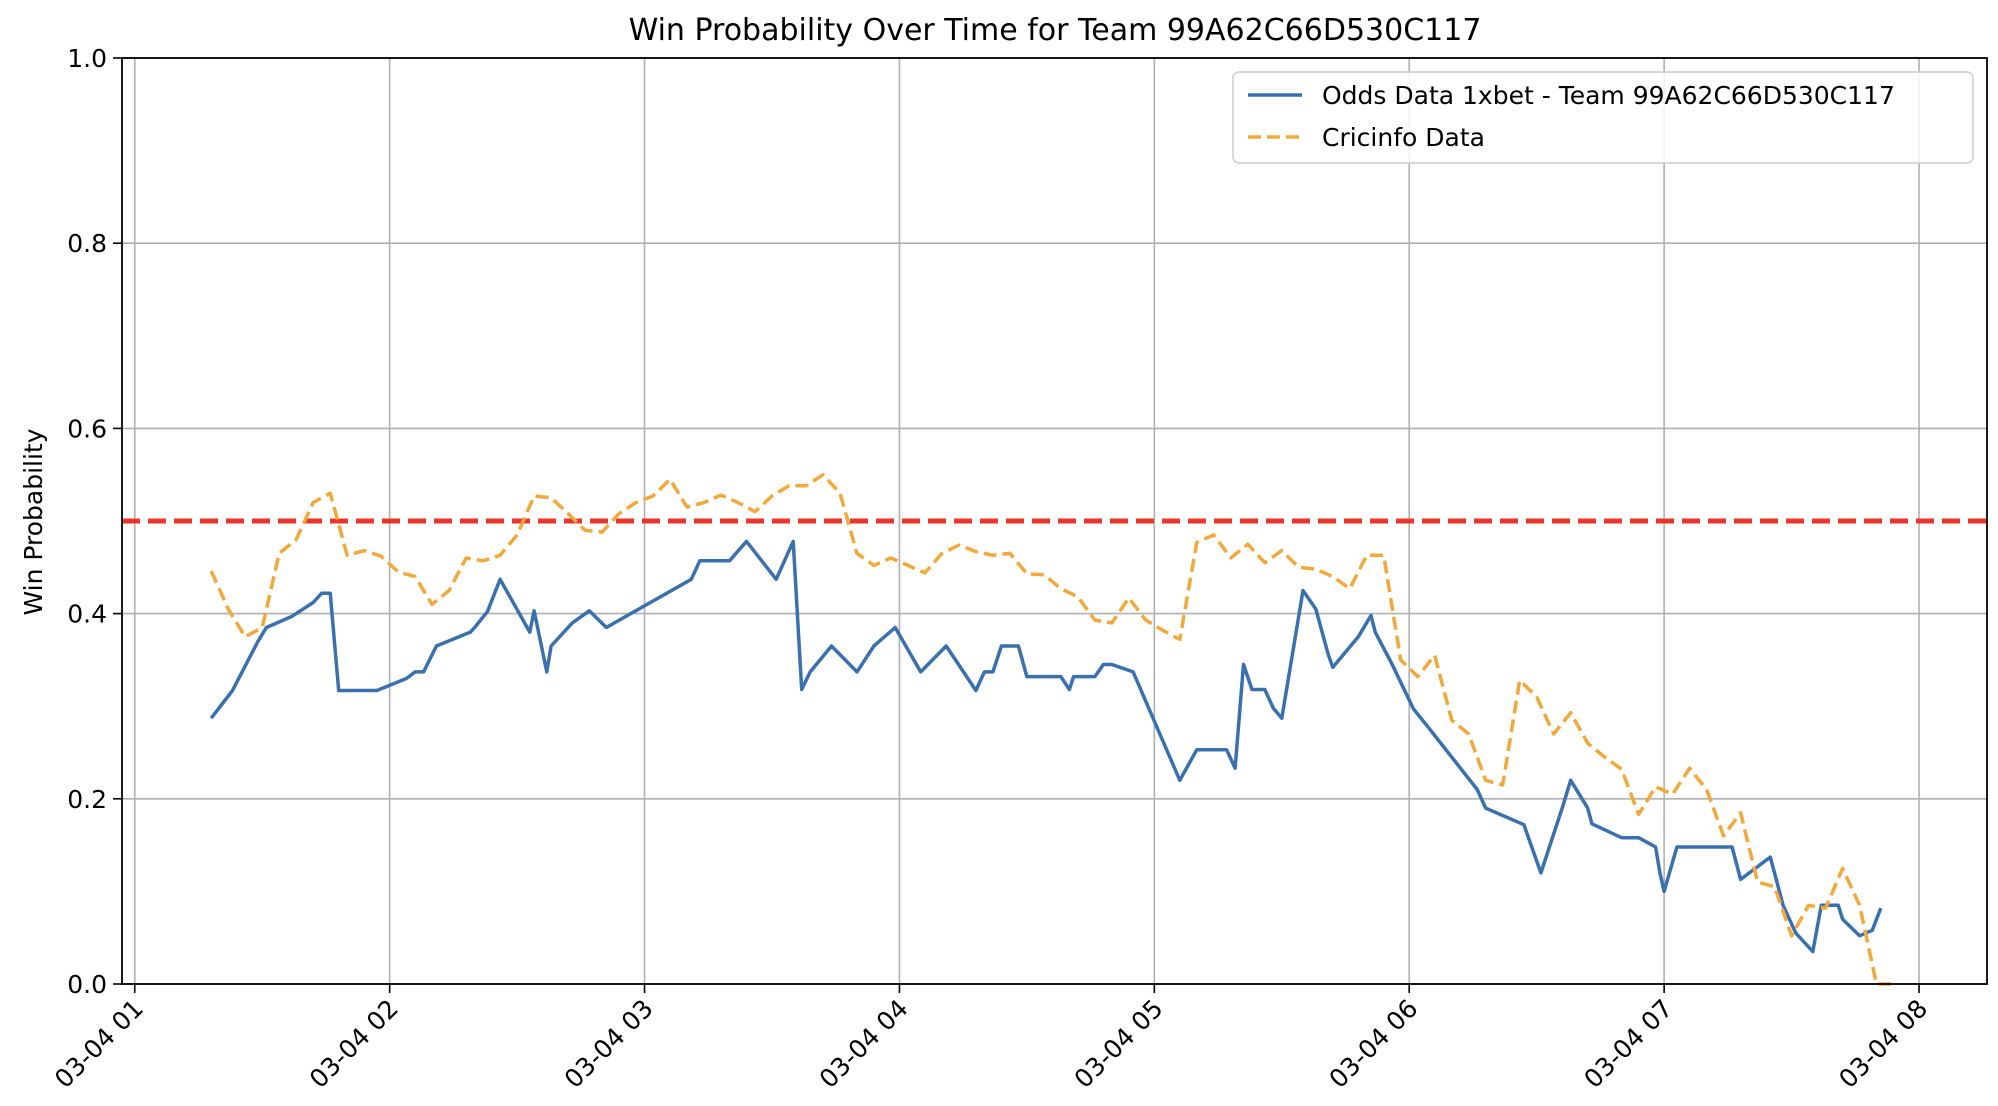  I want to click on legend-box, so click(1603, 117).